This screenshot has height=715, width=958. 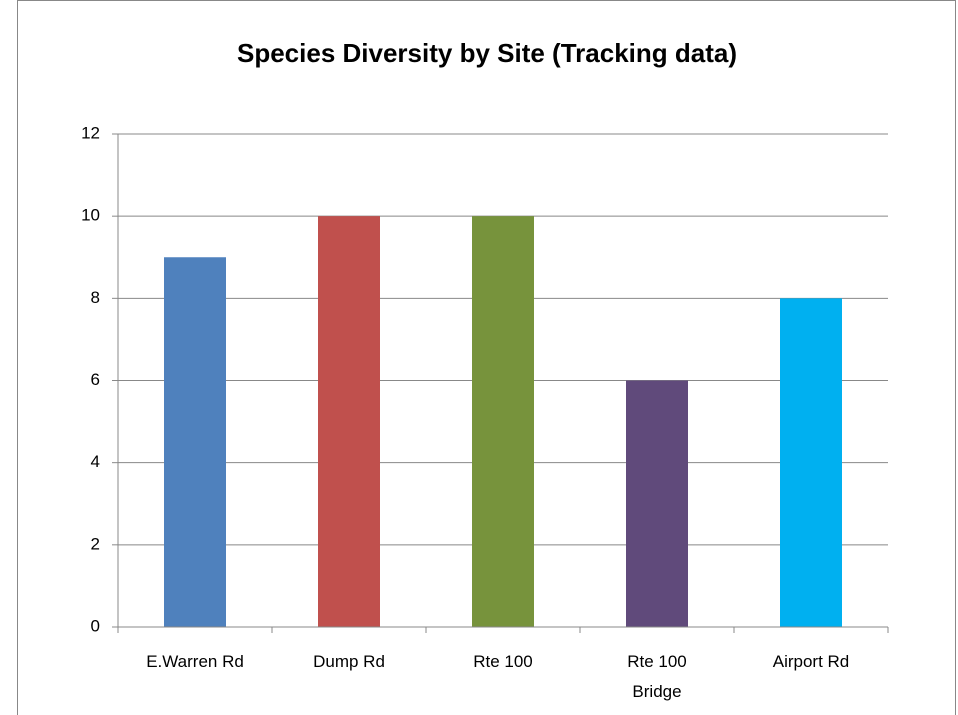 What do you see at coordinates (95, 543) in the screenshot?
I see `y-tick-label: 2` at bounding box center [95, 543].